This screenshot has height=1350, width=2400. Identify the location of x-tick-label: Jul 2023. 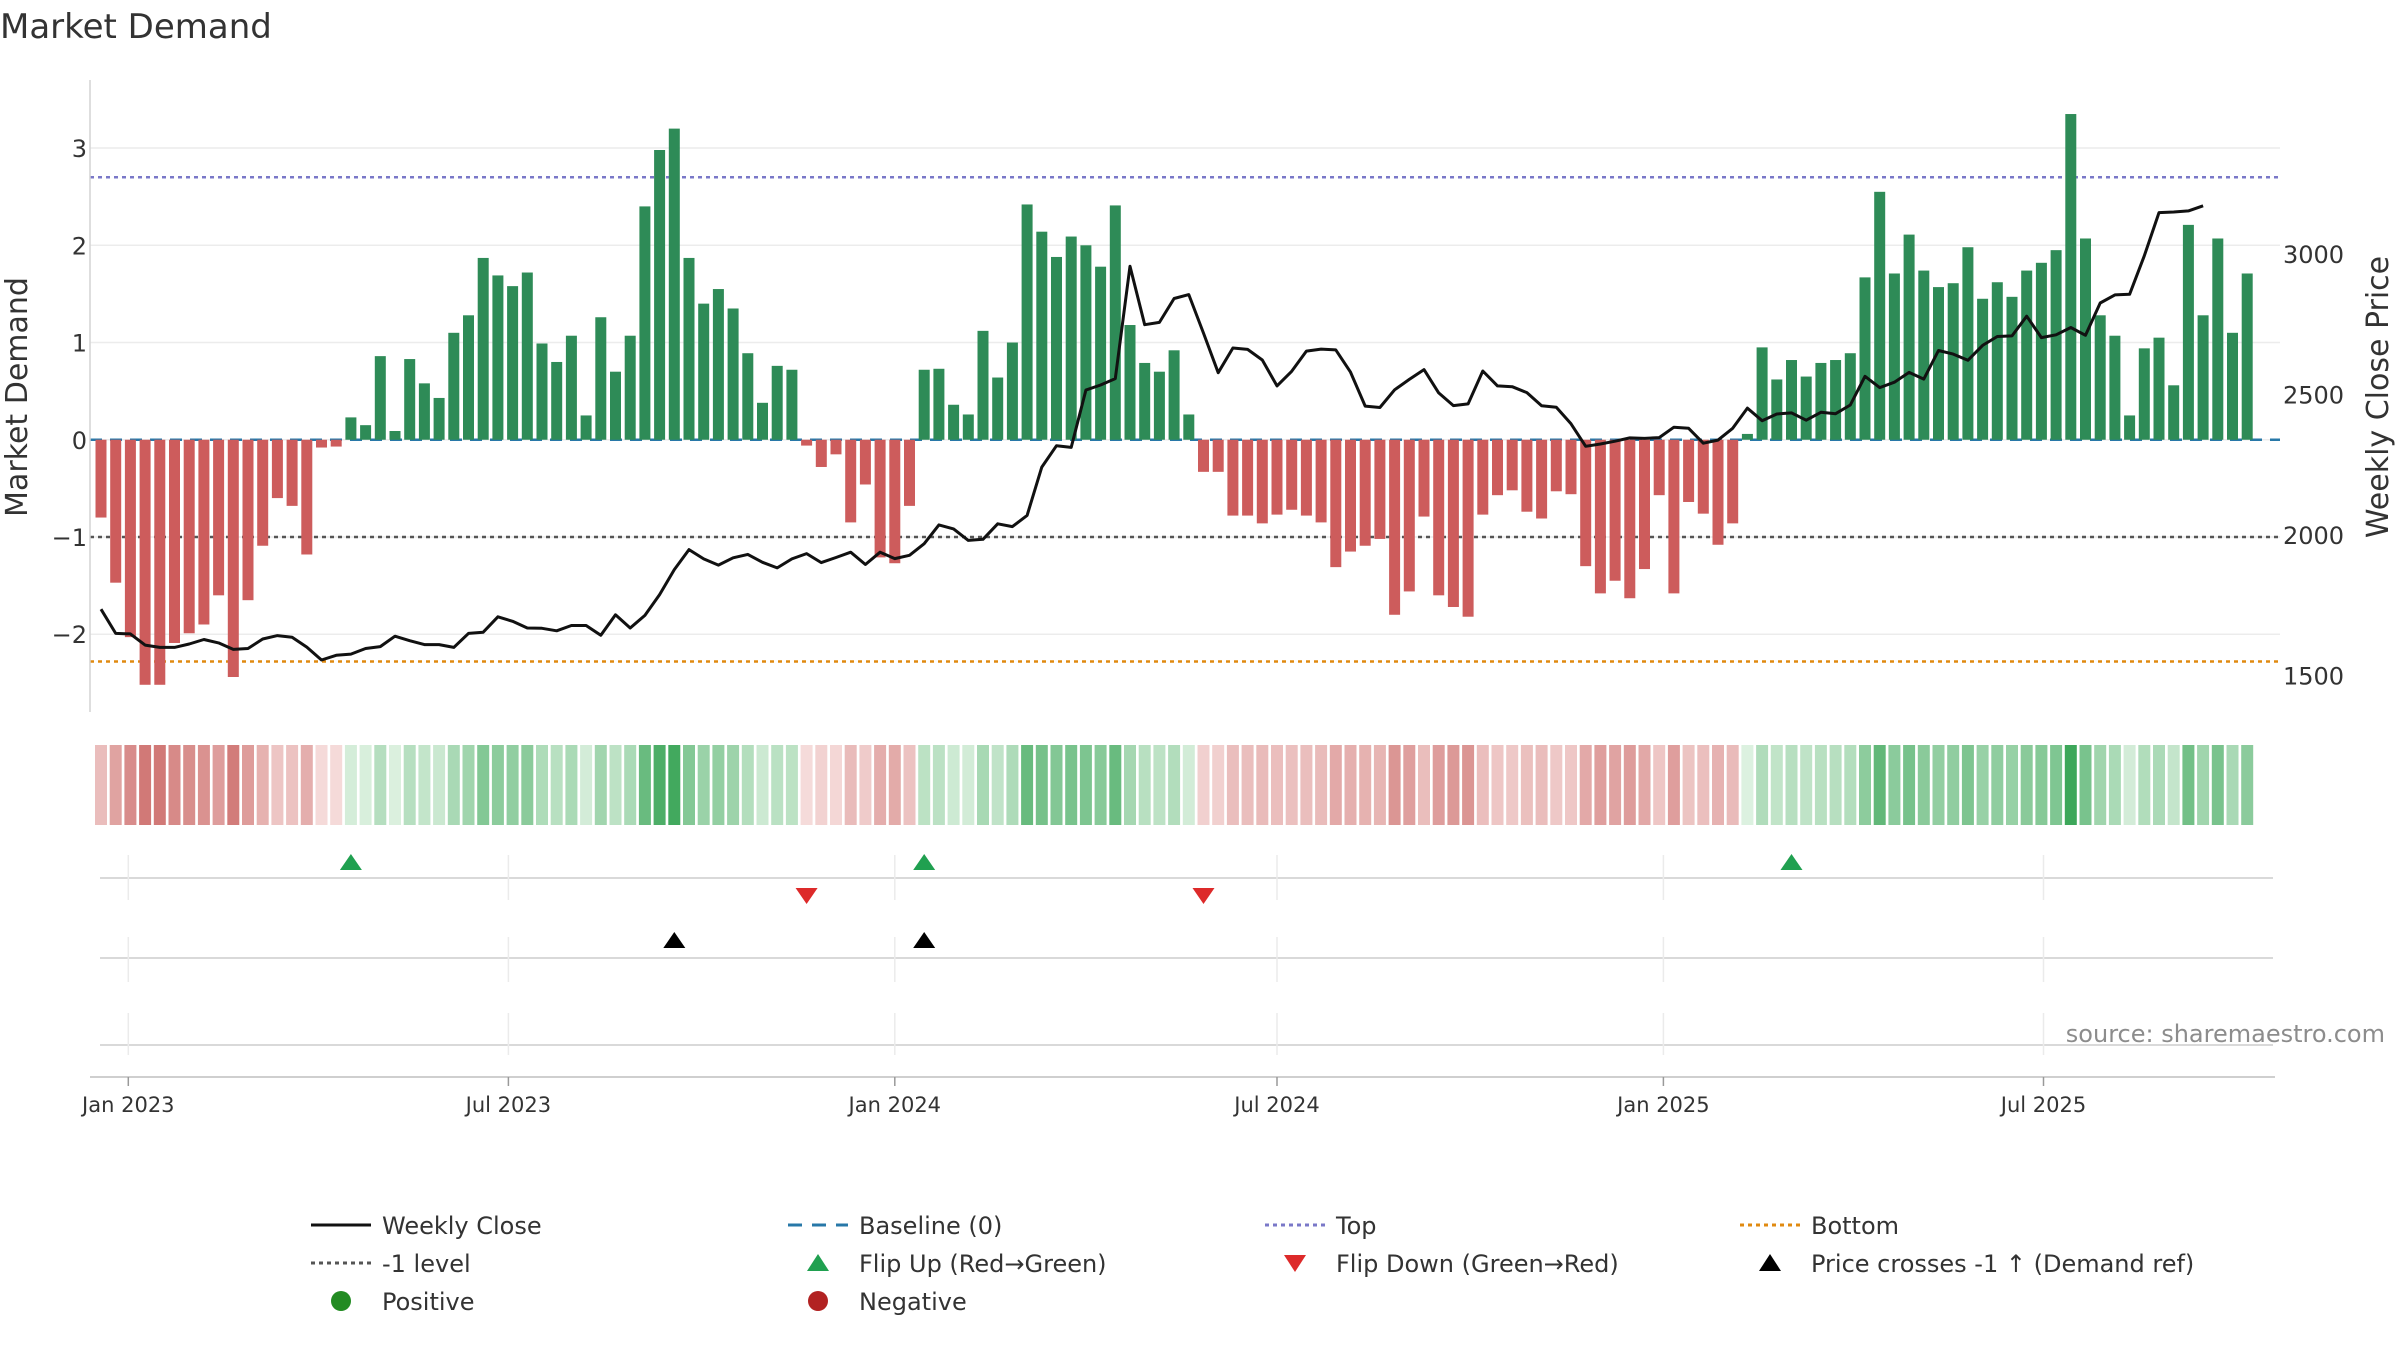
(507, 1105).